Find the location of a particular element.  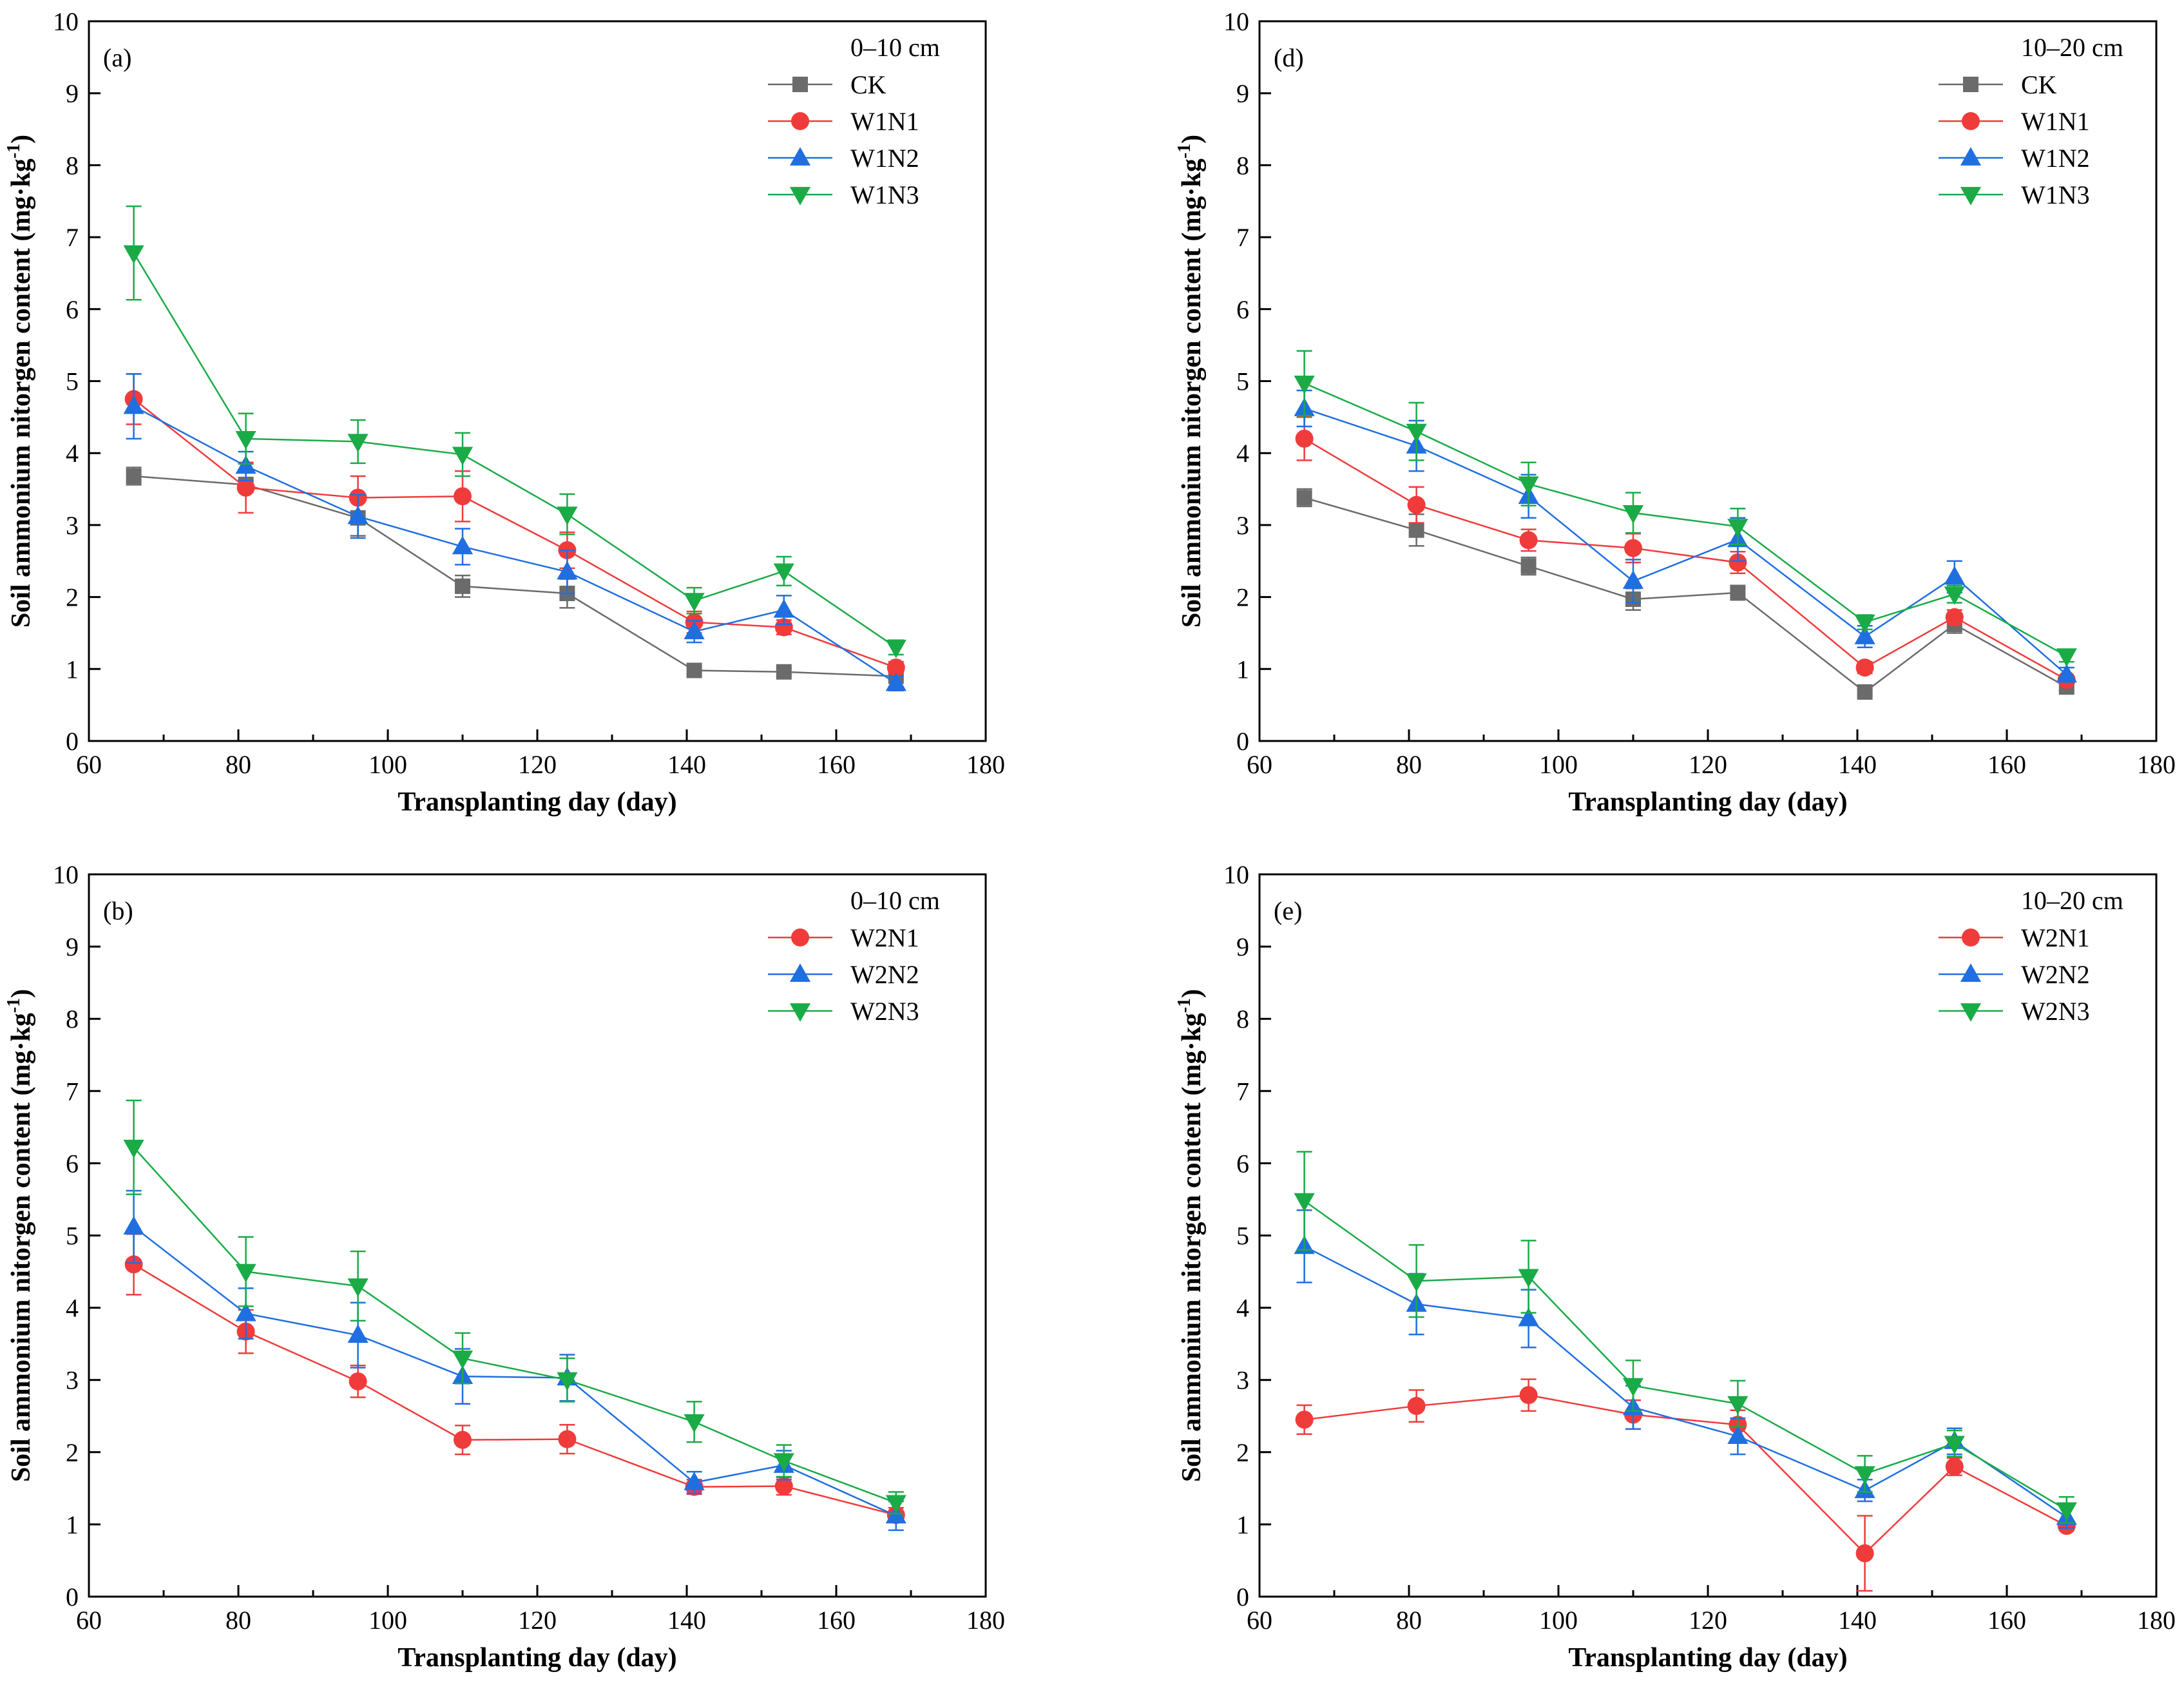

series-W1N2 is located at coordinates (515, 532).